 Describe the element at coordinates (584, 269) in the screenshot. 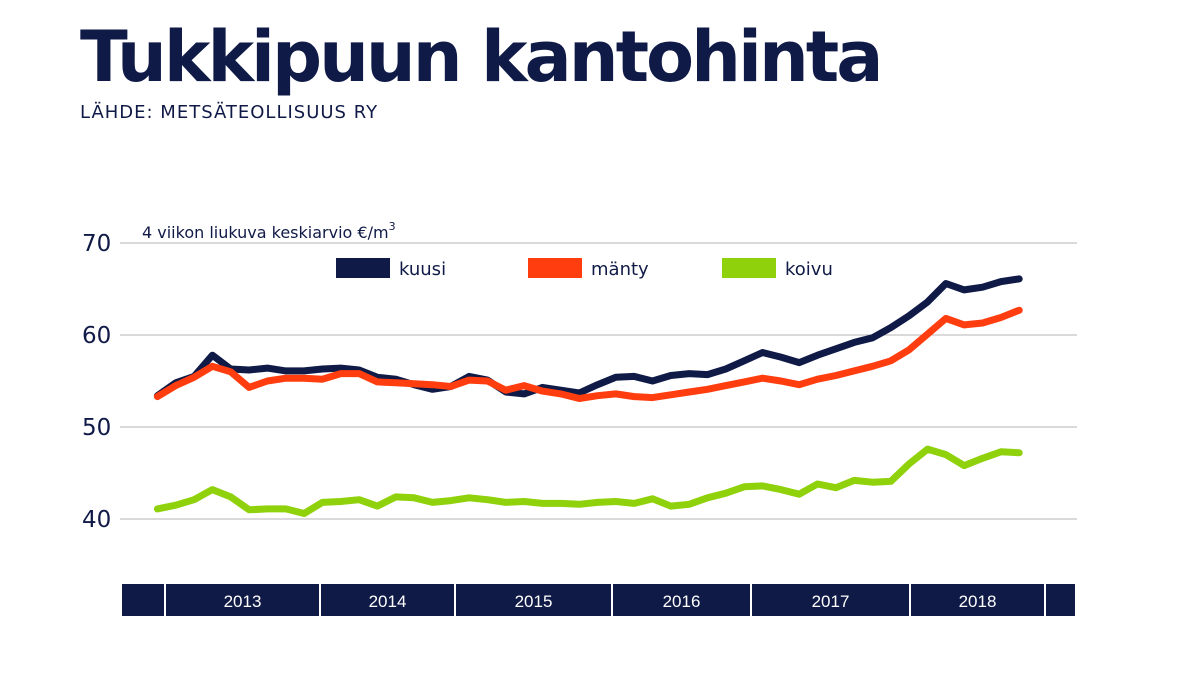

I see `legend: kuusi mänty koivu` at that location.